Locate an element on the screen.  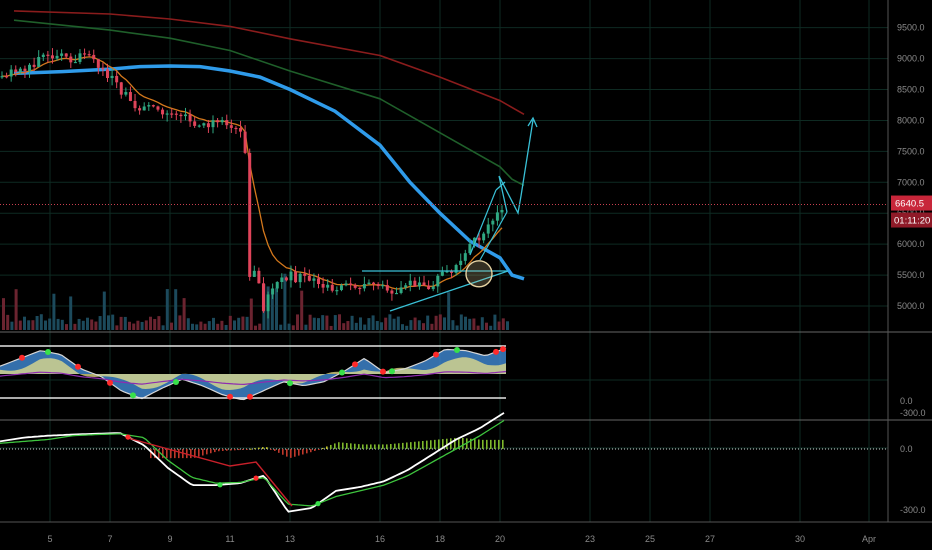
price-tick-label: 5500.0 is located at coordinates (911, 275).